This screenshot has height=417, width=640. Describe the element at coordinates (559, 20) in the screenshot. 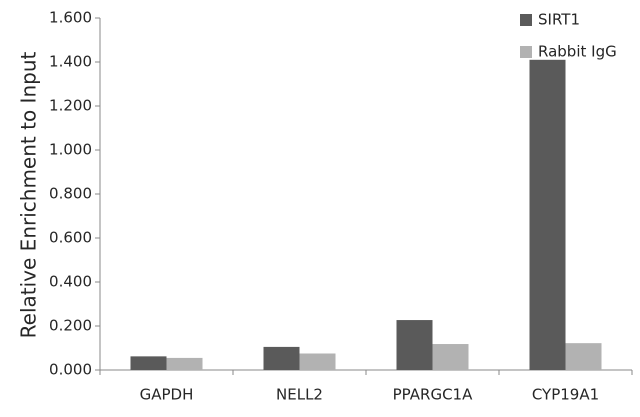

I see `legend-label: SIRT1` at that location.